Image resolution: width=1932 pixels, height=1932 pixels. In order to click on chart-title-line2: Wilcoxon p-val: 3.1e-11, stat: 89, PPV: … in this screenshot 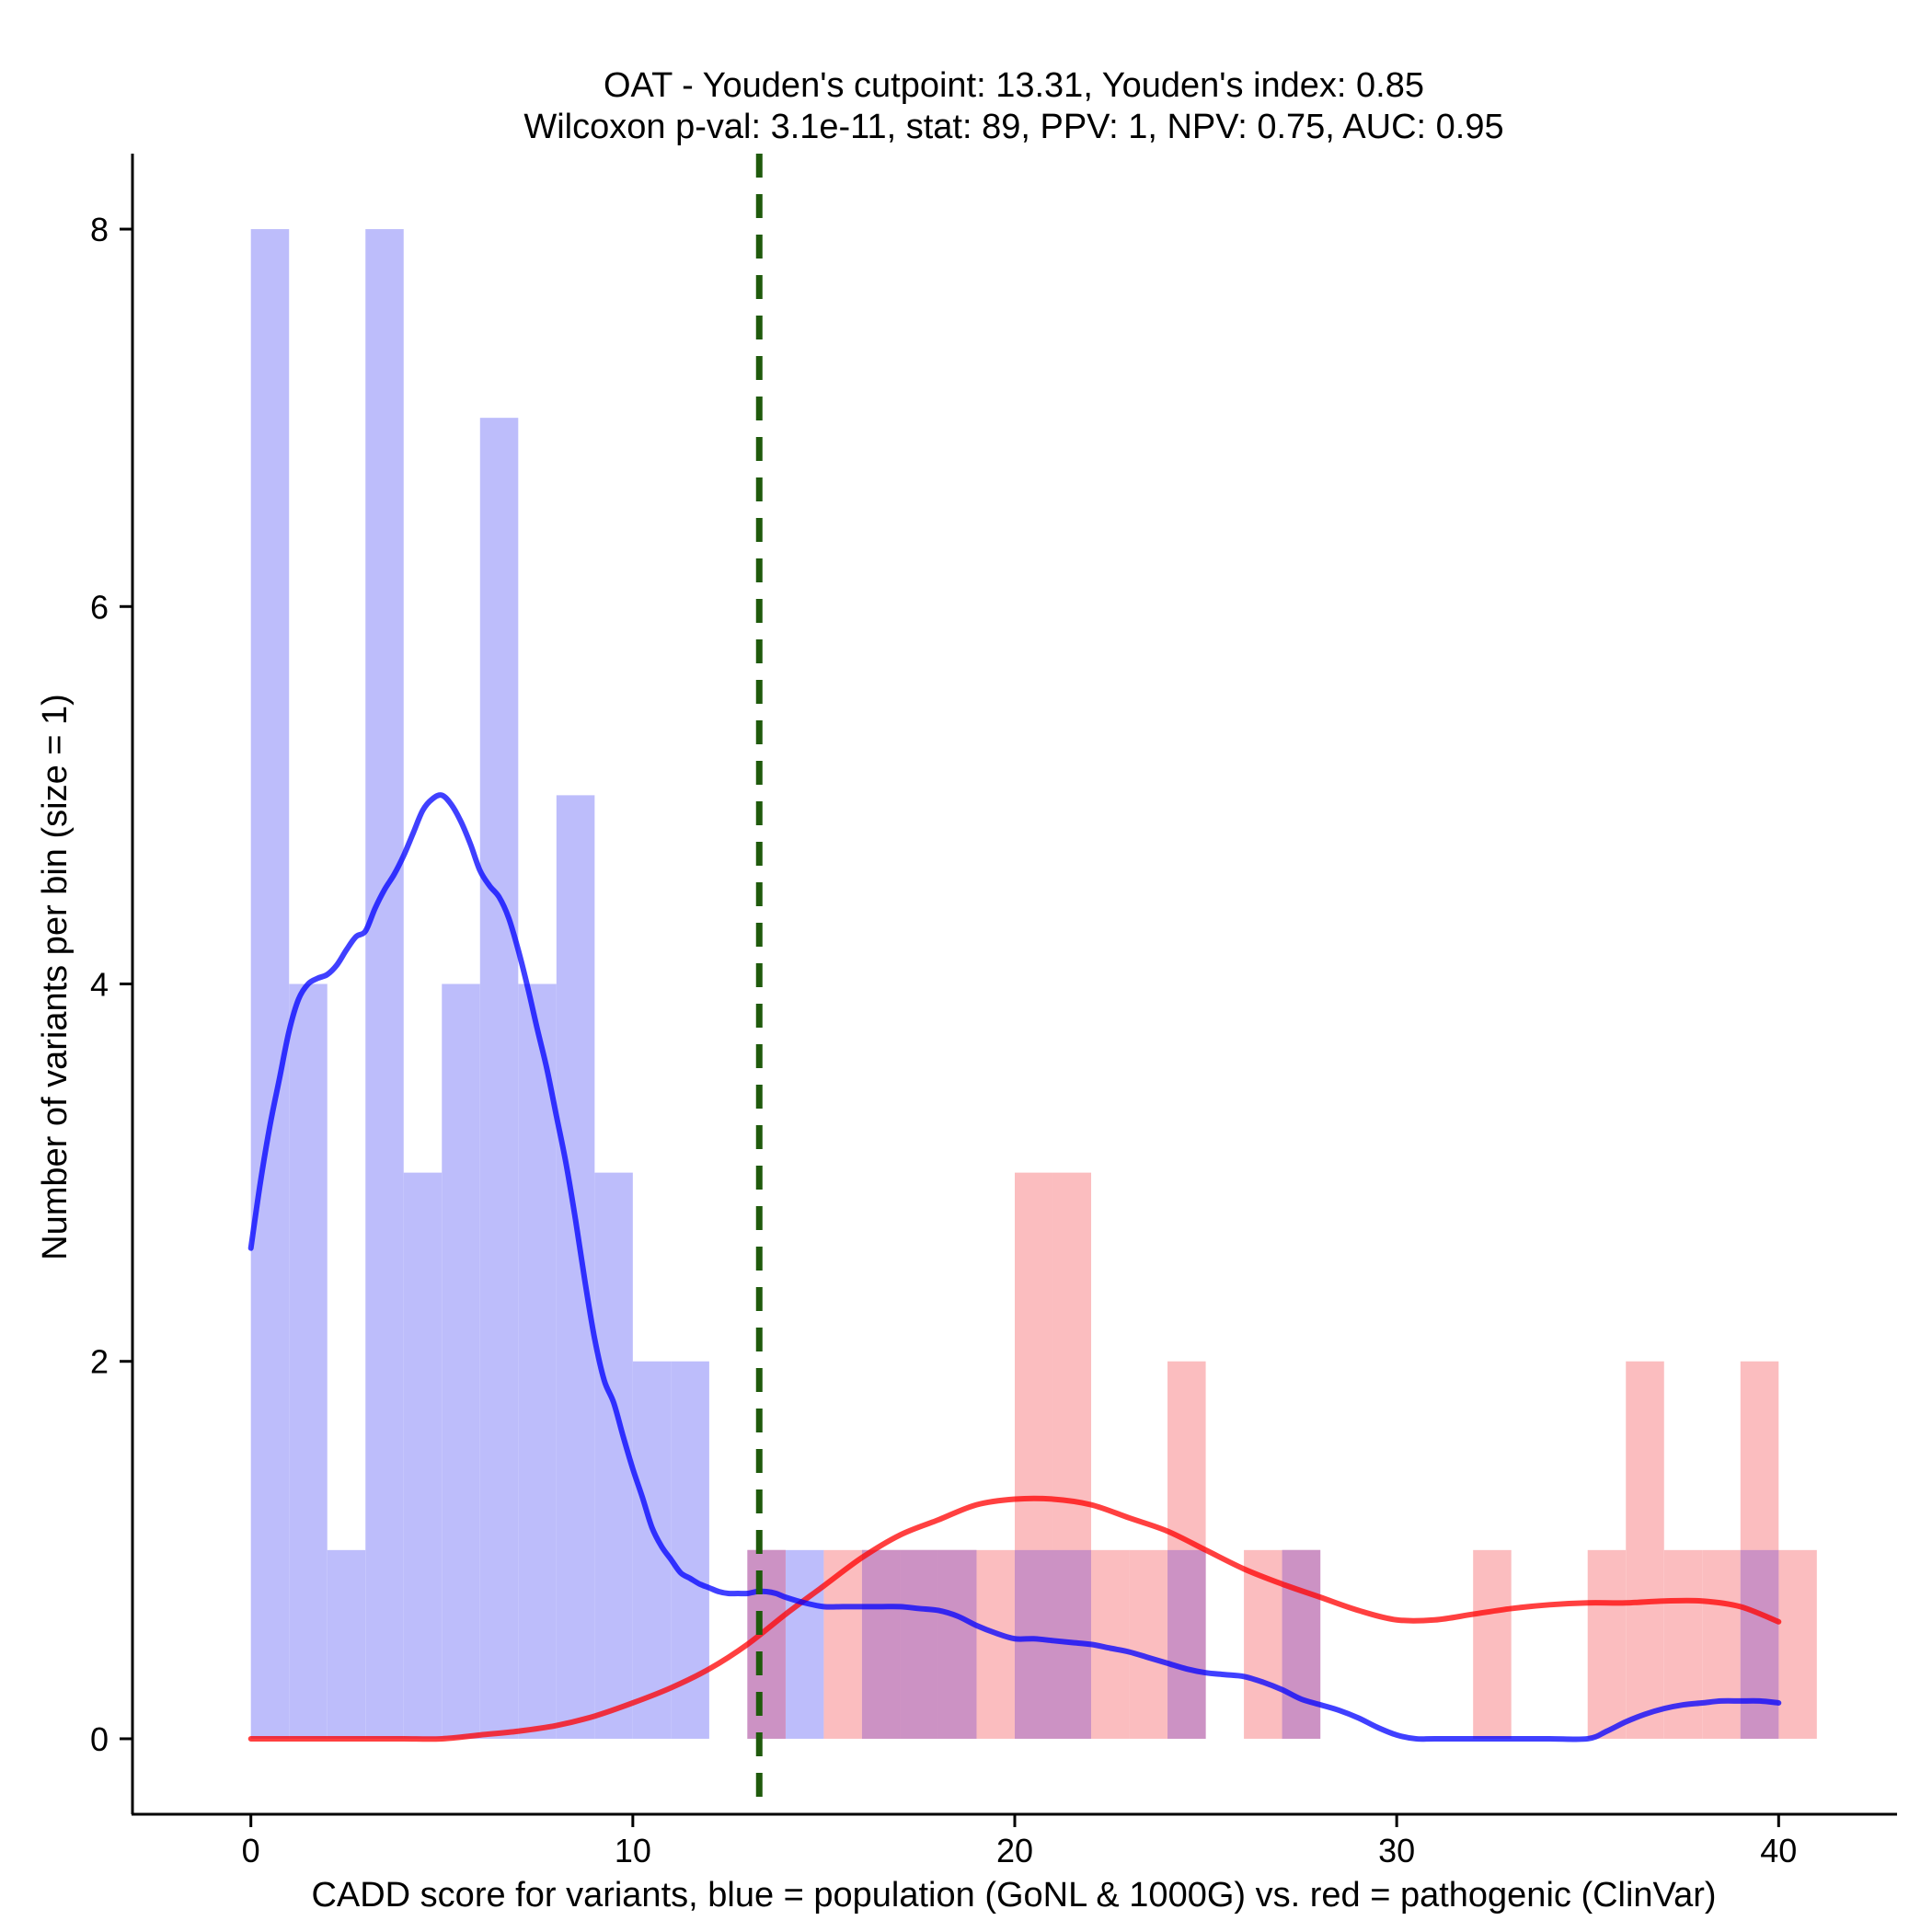, I will do `click(1013, 127)`.